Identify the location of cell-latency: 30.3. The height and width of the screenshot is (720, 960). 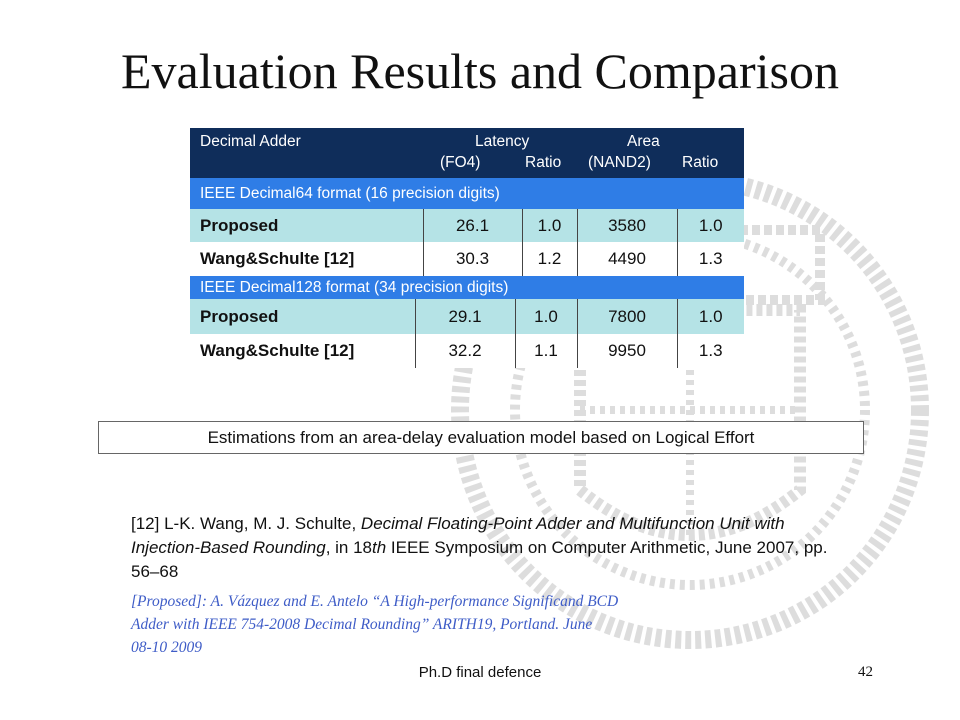
(473, 259).